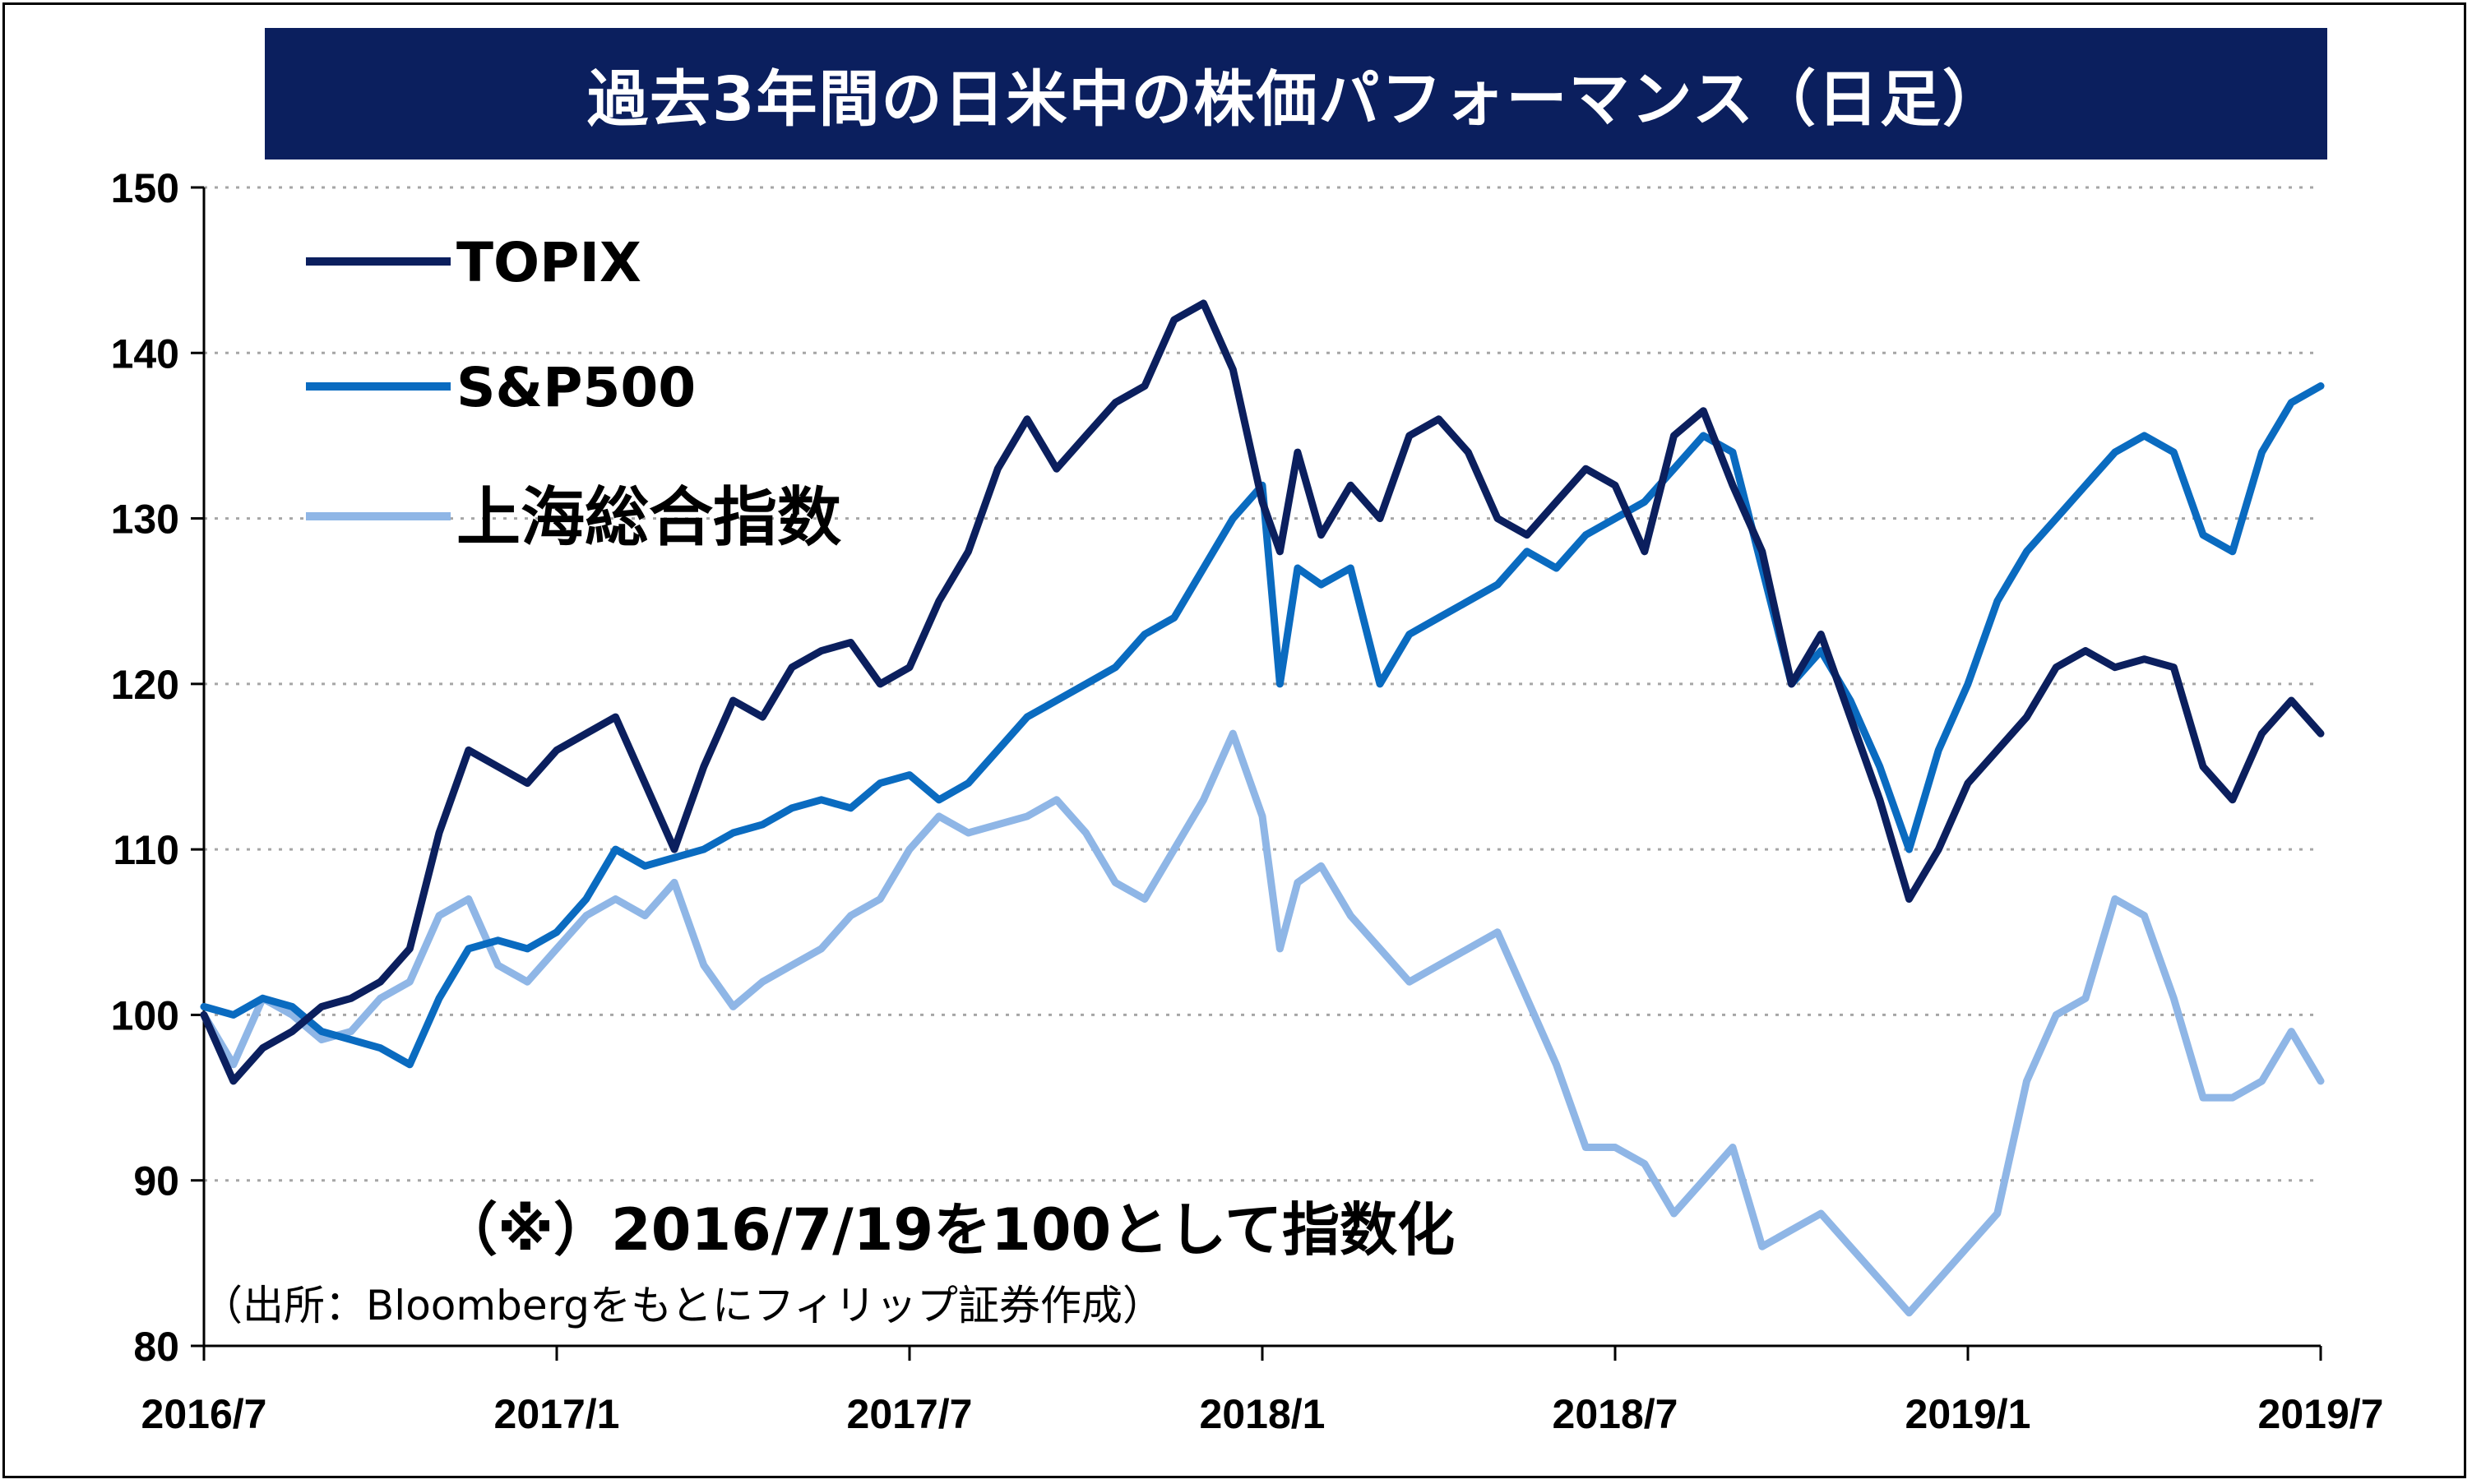 This screenshot has width=2472, height=1484. Describe the element at coordinates (145, 354) in the screenshot. I see `y-tick-label: 140` at that location.